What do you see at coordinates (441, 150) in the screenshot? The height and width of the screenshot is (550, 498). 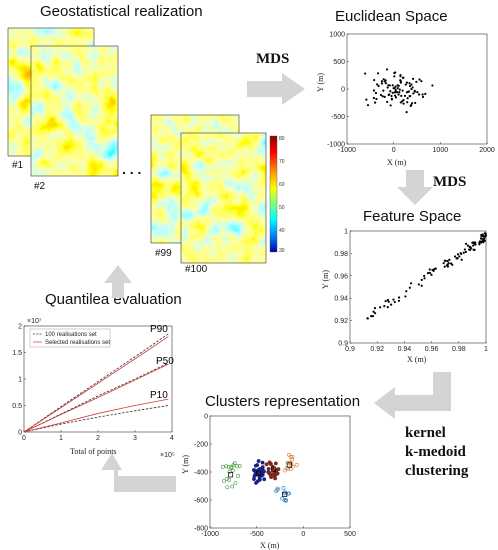 I see `euclidean-xtick-label: 1000` at bounding box center [441, 150].